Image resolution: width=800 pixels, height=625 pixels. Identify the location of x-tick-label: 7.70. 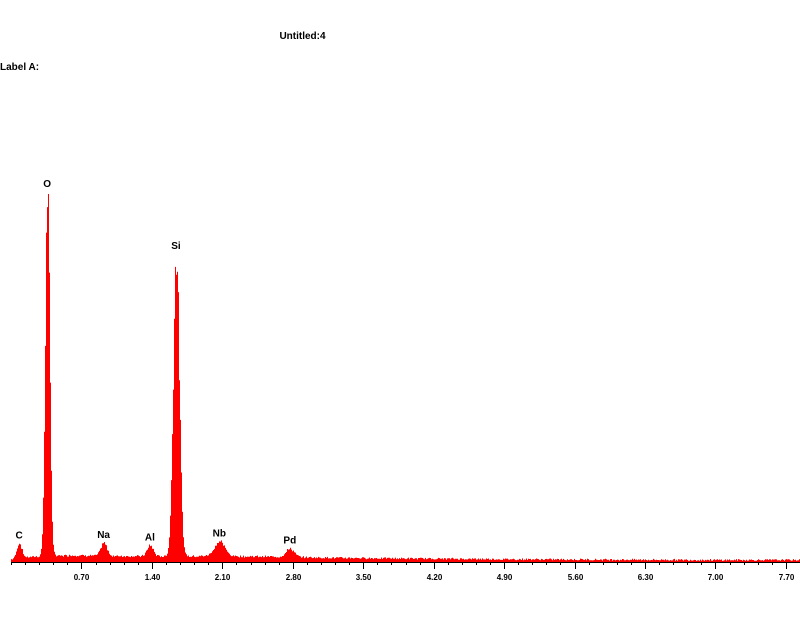
(787, 577).